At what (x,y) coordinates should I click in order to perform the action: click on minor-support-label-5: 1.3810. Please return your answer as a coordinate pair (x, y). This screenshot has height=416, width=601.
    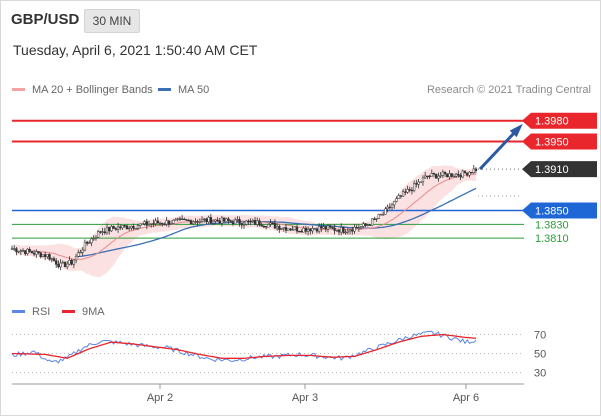
    Looking at the image, I should click on (552, 239).